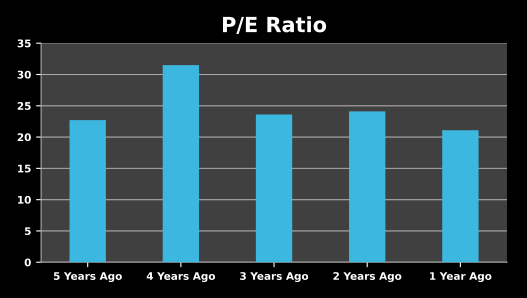  Describe the element at coordinates (367, 277) in the screenshot. I see `x-tick-label: 2 Years Ago` at that location.